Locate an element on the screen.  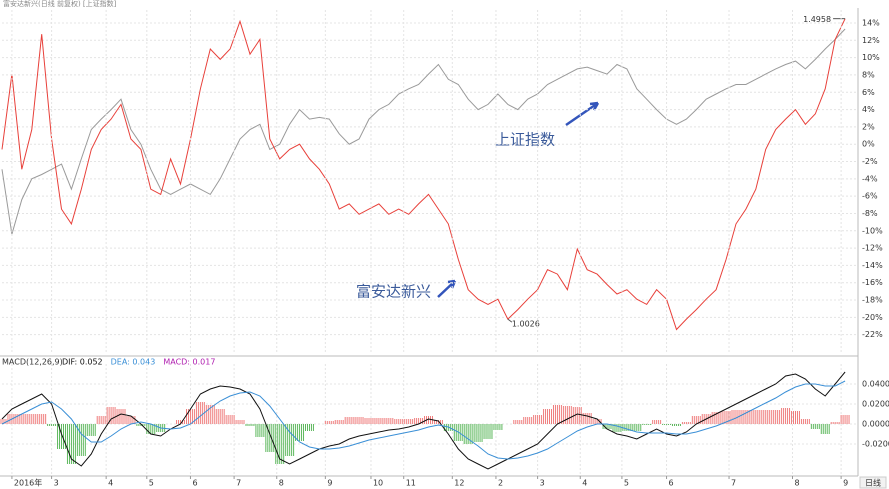
y-tick-label: 0% is located at coordinates (868, 144).